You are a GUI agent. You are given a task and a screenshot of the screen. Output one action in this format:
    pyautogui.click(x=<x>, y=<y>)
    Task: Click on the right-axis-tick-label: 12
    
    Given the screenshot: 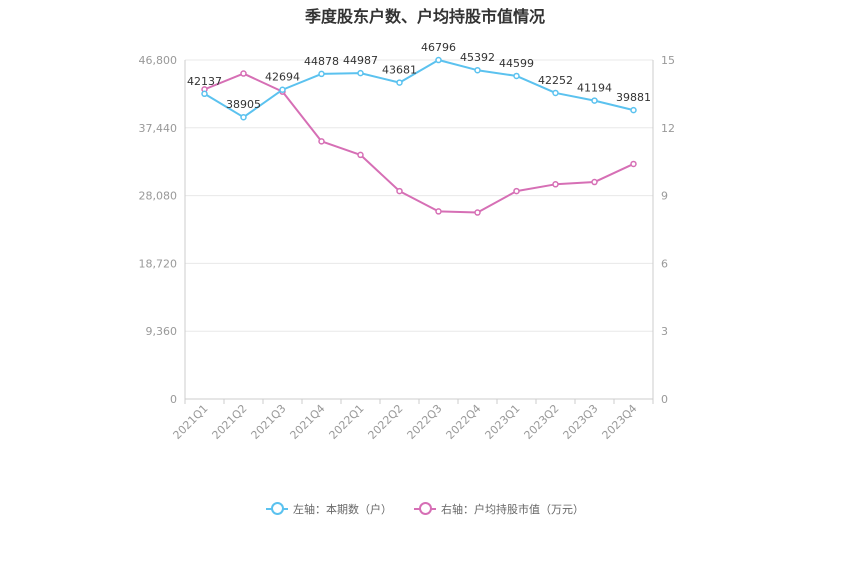 What is the action you would take?
    pyautogui.click(x=668, y=128)
    